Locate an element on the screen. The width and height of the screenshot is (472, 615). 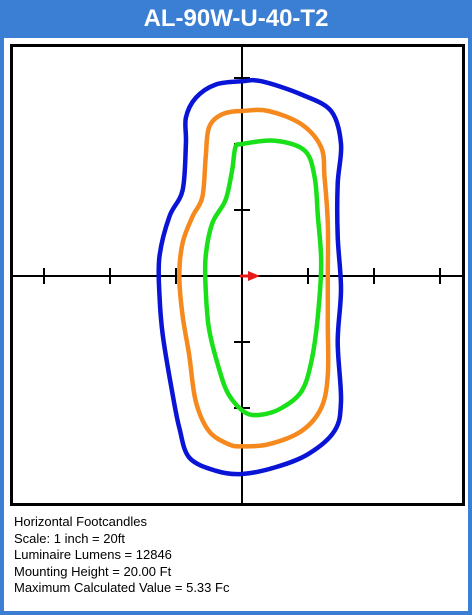
info-scale: Scale: 1 inch = 20ft is located at coordinates (69, 538).